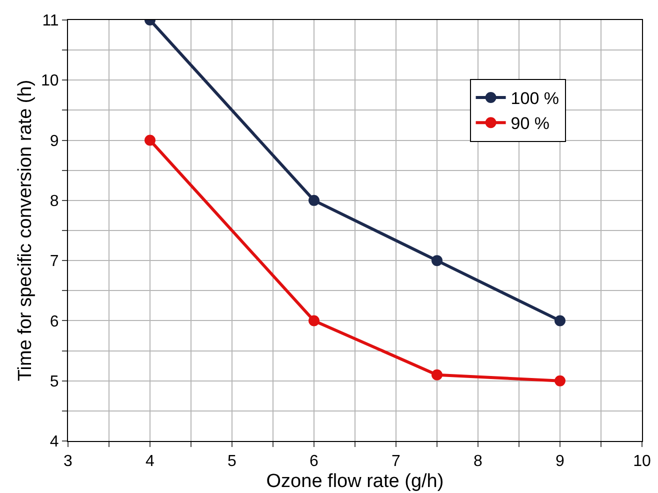  Describe the element at coordinates (68, 461) in the screenshot. I see `x-tick-label: 3` at that location.